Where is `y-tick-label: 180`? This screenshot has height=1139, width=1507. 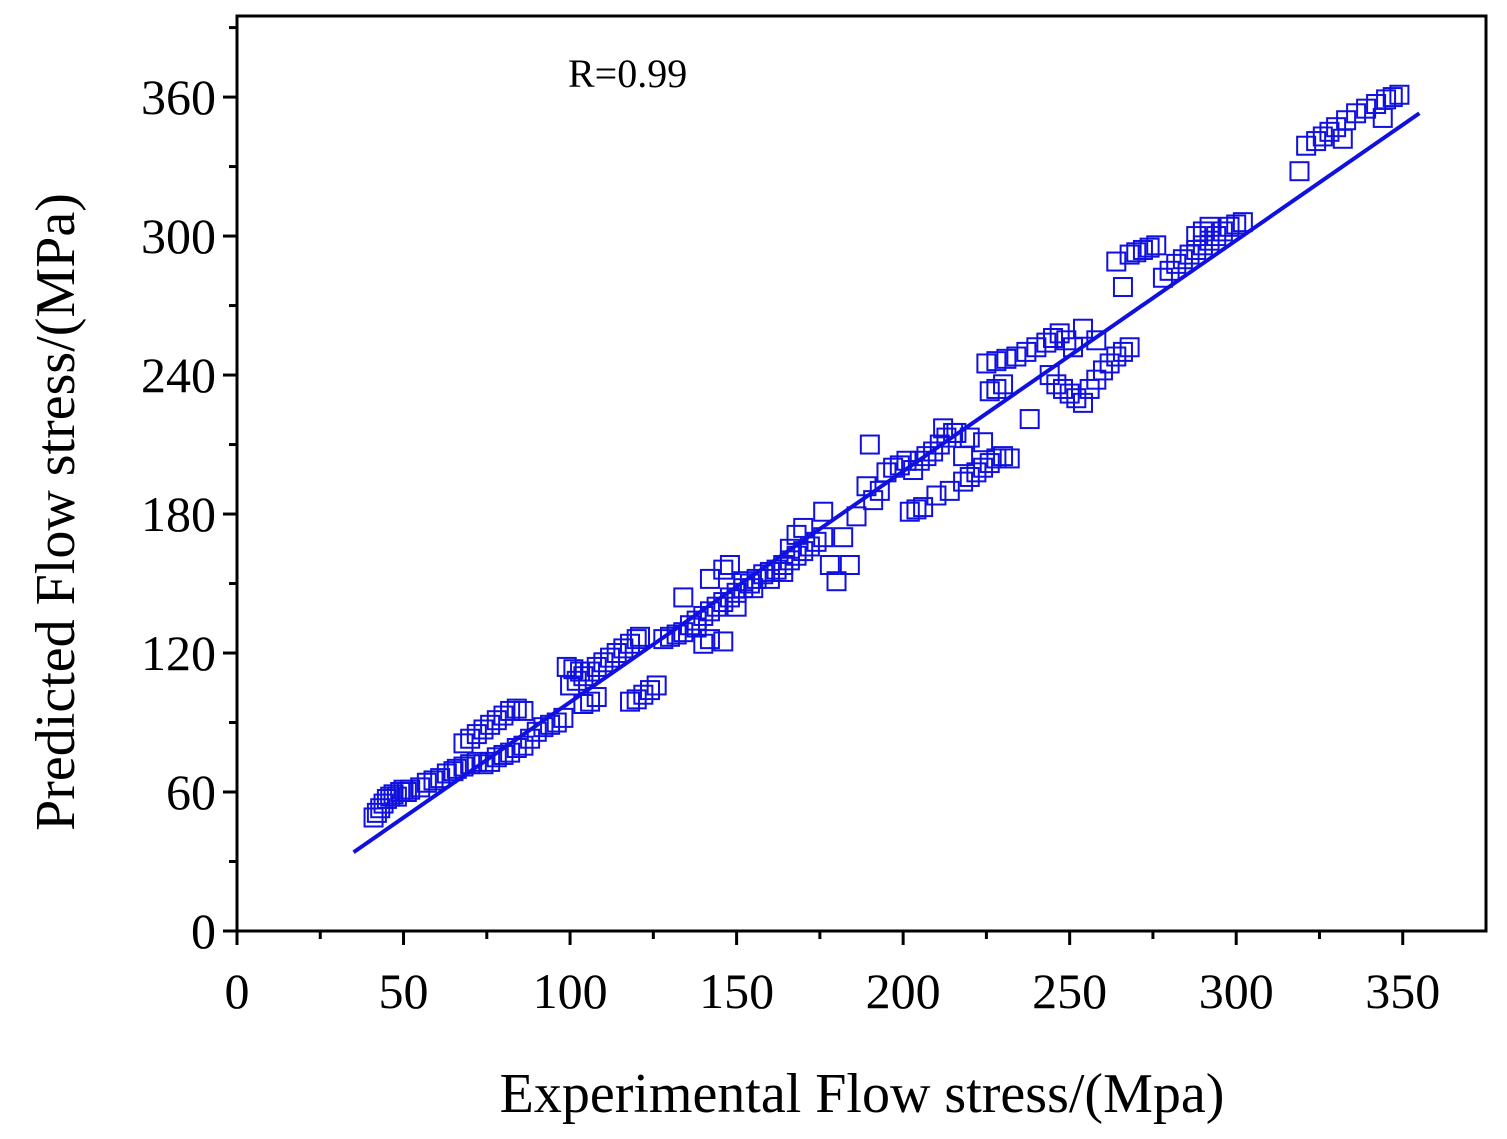 y-tick-label: 180 is located at coordinates (178, 514).